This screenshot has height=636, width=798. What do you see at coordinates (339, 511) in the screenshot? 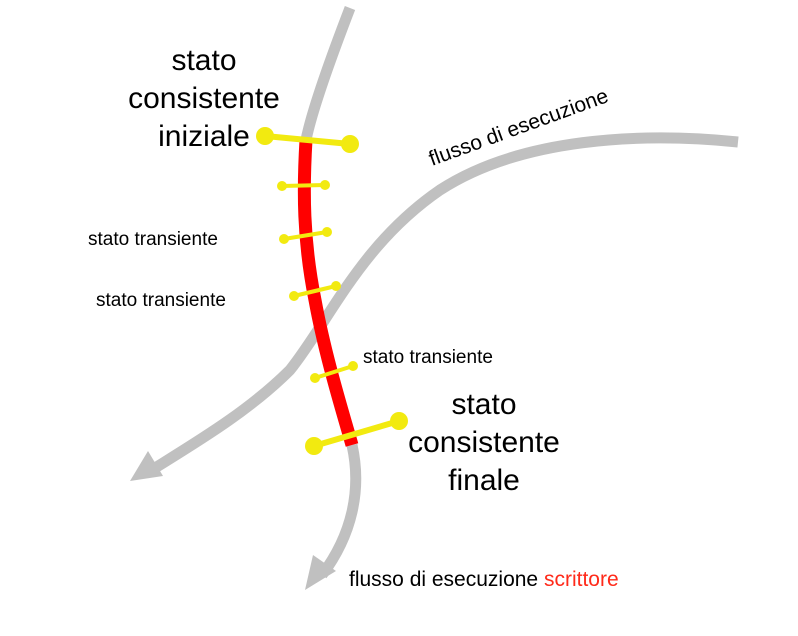
I see `execution-flow-arrow-writer-end` at bounding box center [339, 511].